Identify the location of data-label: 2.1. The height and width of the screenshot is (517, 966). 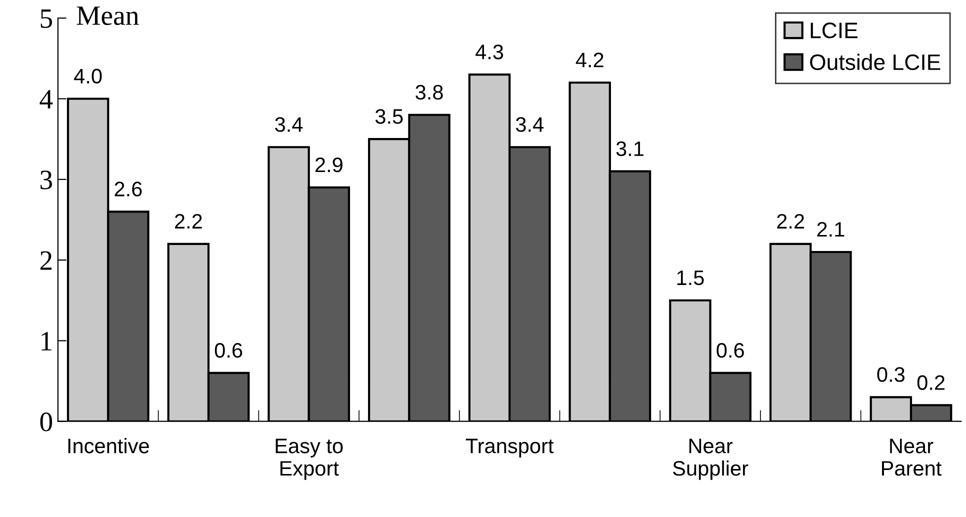
(830, 229).